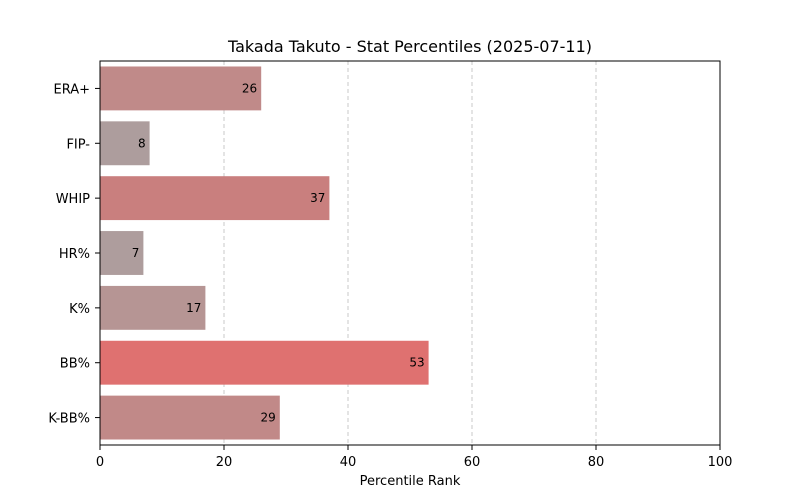 The width and height of the screenshot is (800, 500). What do you see at coordinates (153, 307) in the screenshot?
I see `bar-k-` at bounding box center [153, 307].